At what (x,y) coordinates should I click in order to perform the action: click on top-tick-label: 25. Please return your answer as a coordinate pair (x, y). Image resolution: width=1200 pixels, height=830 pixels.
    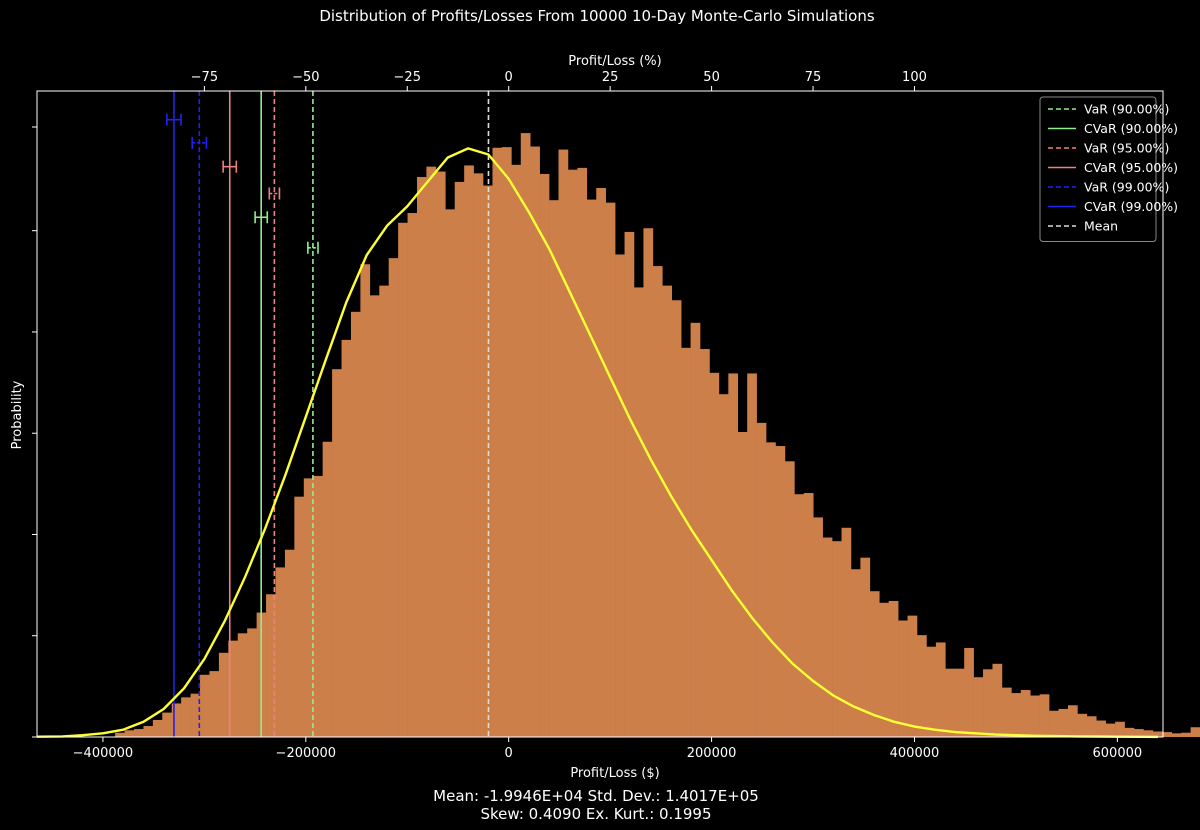
    Looking at the image, I should click on (610, 77).